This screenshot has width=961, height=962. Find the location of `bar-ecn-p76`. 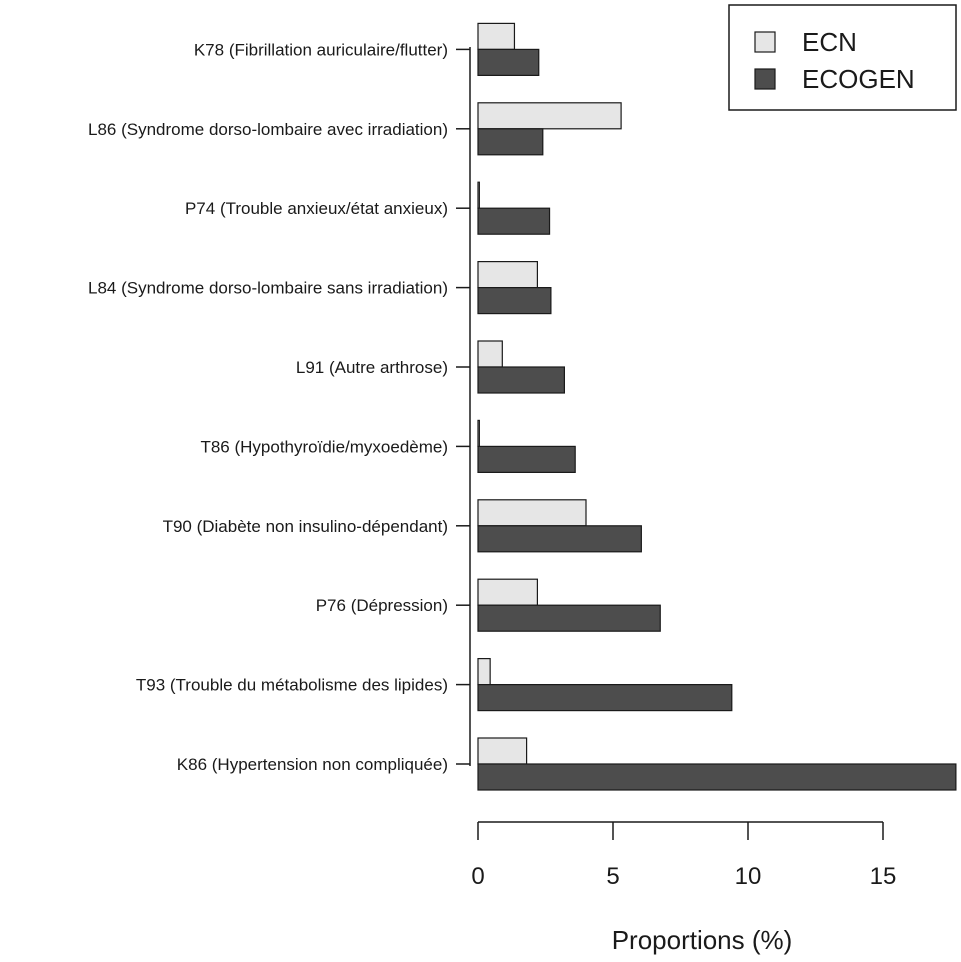

bar-ecn-p76 is located at coordinates (508, 592).